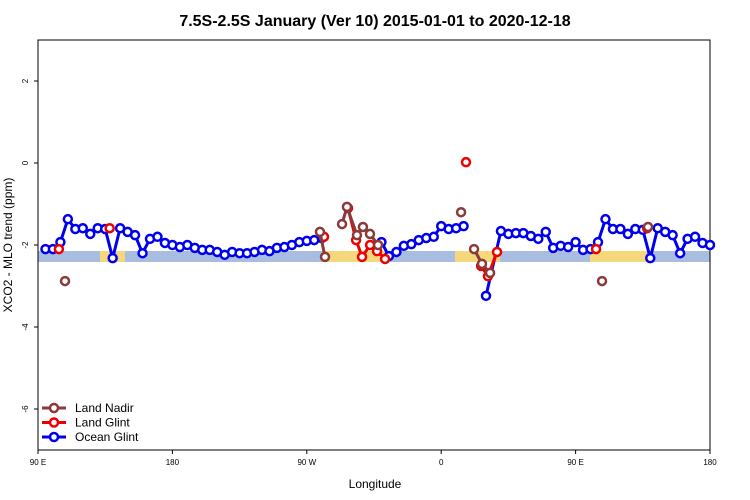 The height and width of the screenshot is (500, 750). What do you see at coordinates (306, 462) in the screenshot?
I see `x-tick-label: 90 W` at bounding box center [306, 462].